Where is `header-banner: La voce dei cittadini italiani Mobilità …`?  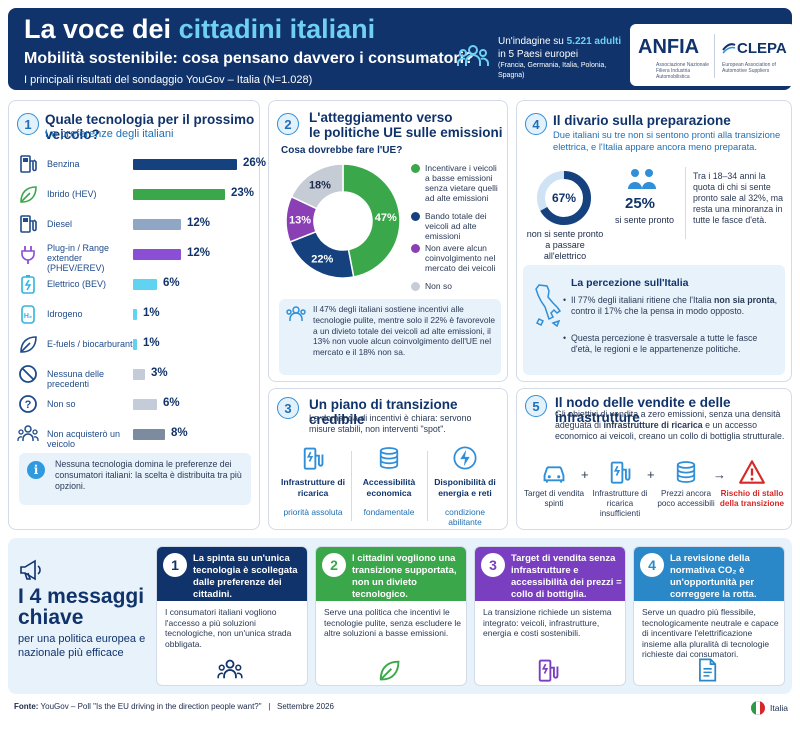
header-banner: La voce dei cittadini italiani Mobilità … is located at coordinates (402, 49).